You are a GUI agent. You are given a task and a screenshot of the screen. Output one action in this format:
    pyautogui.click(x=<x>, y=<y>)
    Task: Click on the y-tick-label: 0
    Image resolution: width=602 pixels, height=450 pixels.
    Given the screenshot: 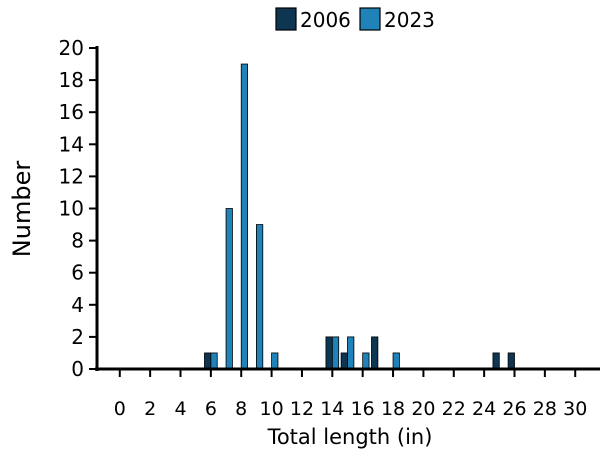 What is the action you would take?
    pyautogui.click(x=77, y=369)
    